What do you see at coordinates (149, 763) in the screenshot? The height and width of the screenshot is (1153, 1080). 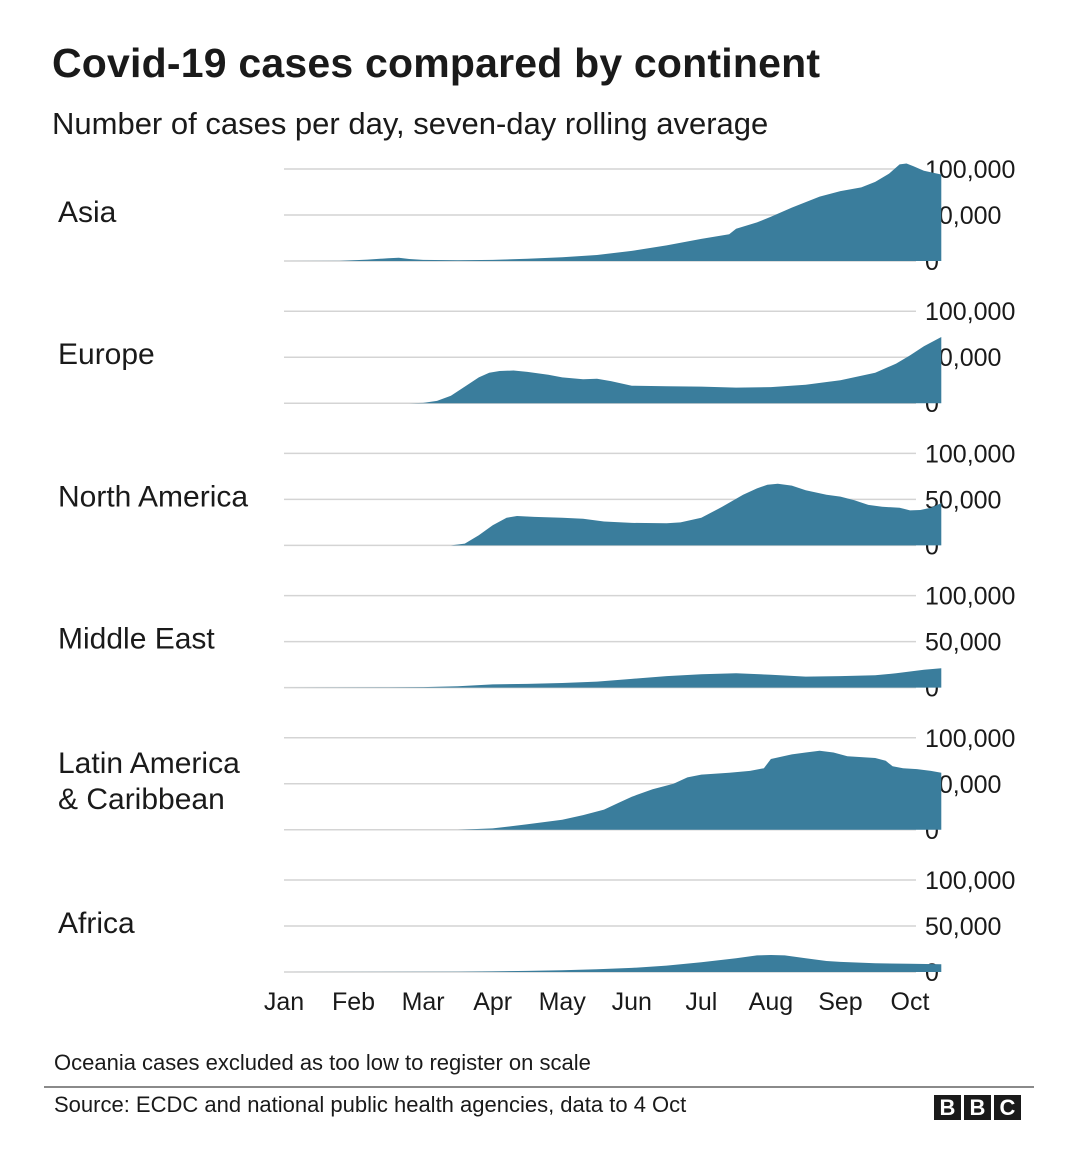 I see `series-label: Latin America` at bounding box center [149, 763].